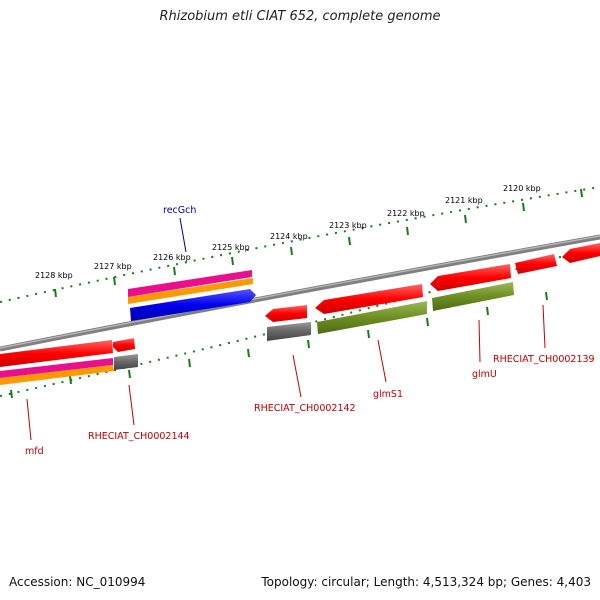  I want to click on gene-bar-glms1, so click(372, 317).